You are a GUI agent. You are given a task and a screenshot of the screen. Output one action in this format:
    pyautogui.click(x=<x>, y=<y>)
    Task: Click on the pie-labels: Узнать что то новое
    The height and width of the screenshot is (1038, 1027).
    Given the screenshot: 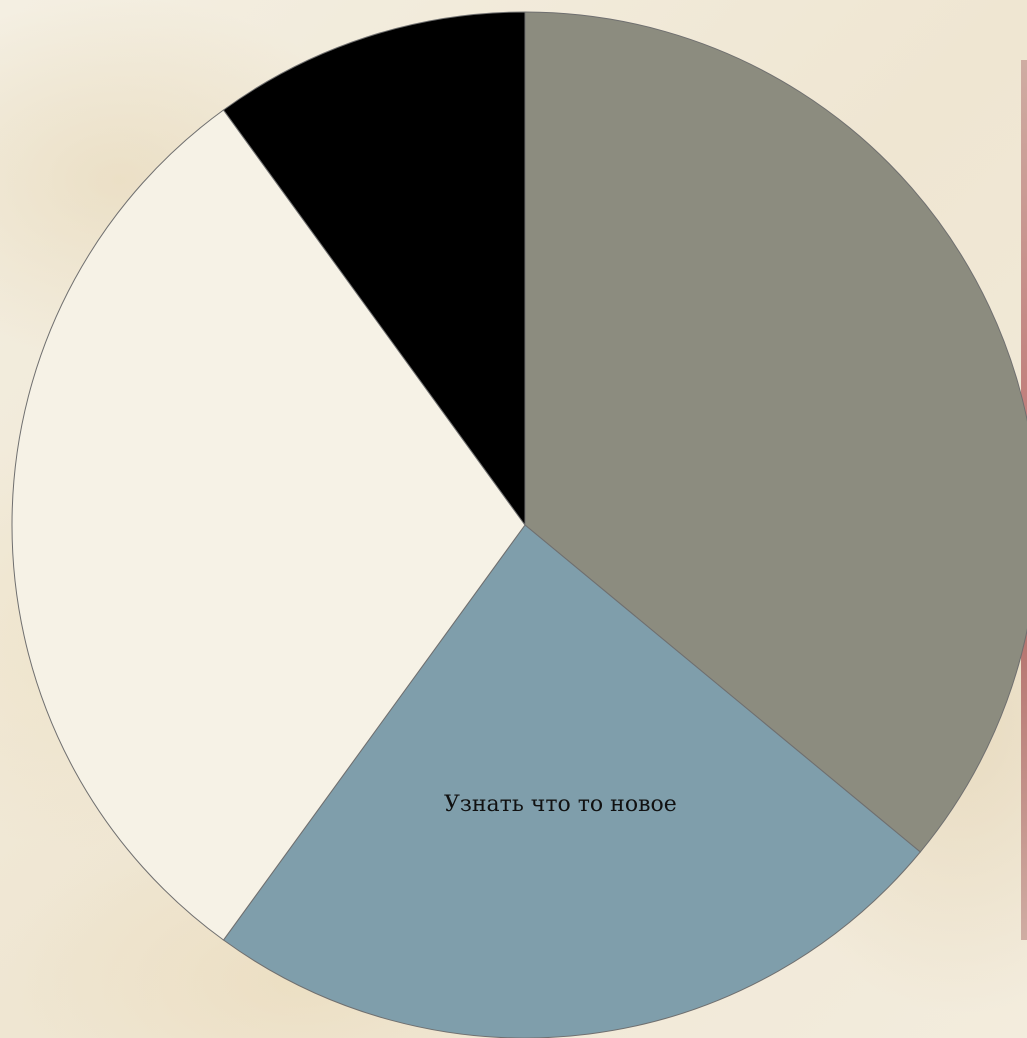 What is the action you would take?
    pyautogui.click(x=560, y=804)
    